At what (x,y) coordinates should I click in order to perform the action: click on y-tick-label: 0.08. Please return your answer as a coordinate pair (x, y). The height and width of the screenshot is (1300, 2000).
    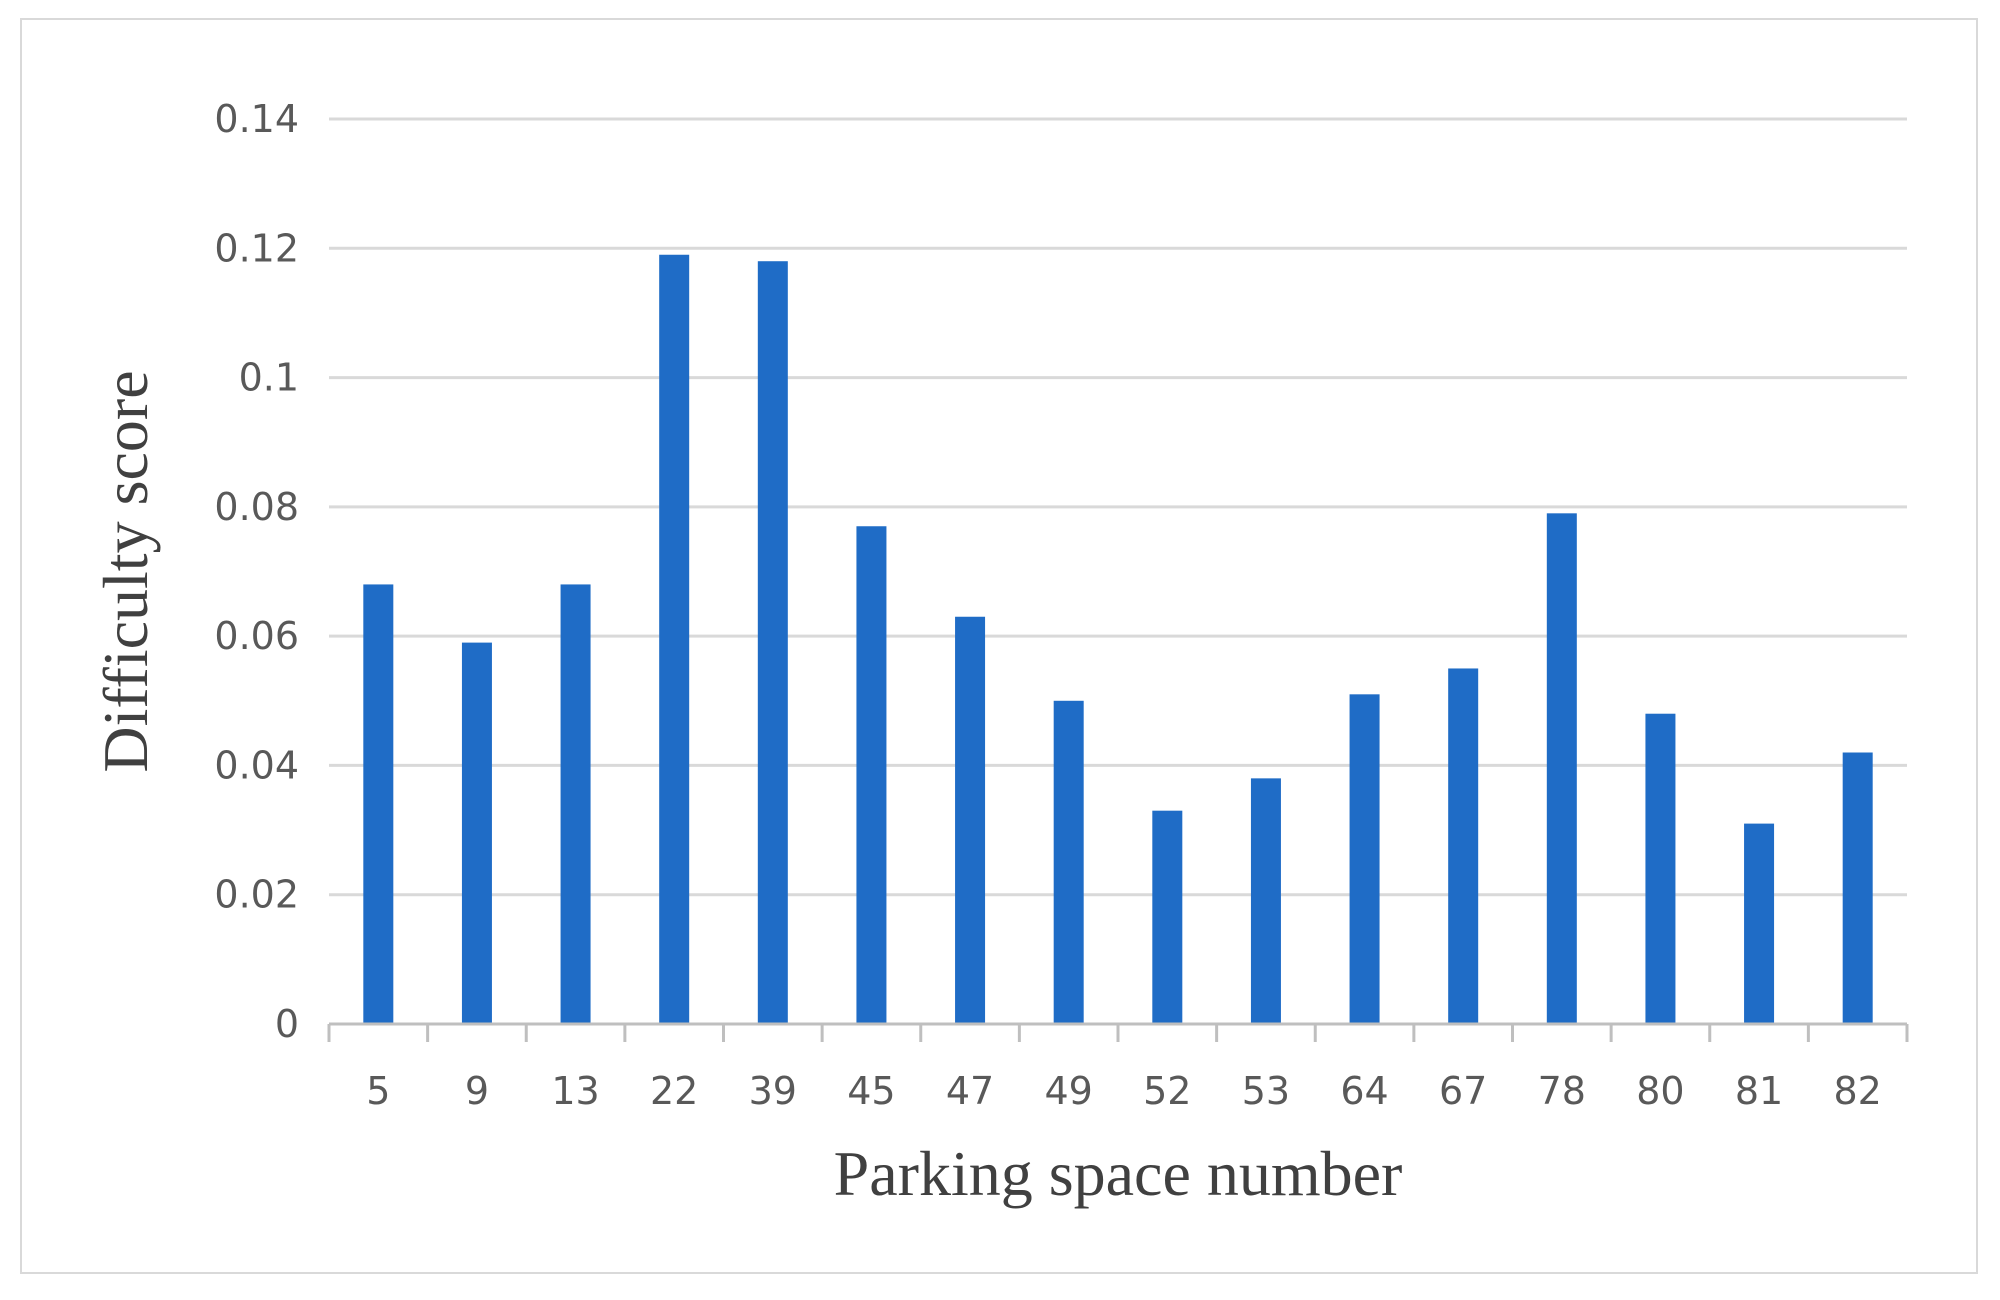
    Looking at the image, I should click on (256, 507).